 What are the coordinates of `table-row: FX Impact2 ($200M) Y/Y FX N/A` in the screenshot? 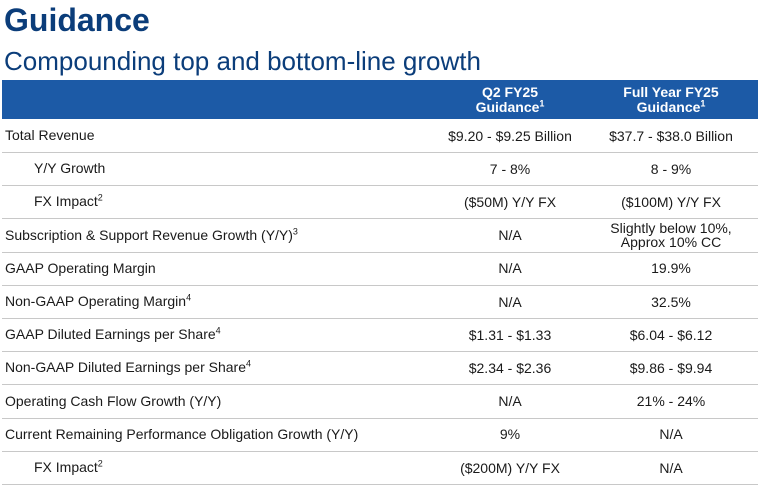 It's located at (380, 468).